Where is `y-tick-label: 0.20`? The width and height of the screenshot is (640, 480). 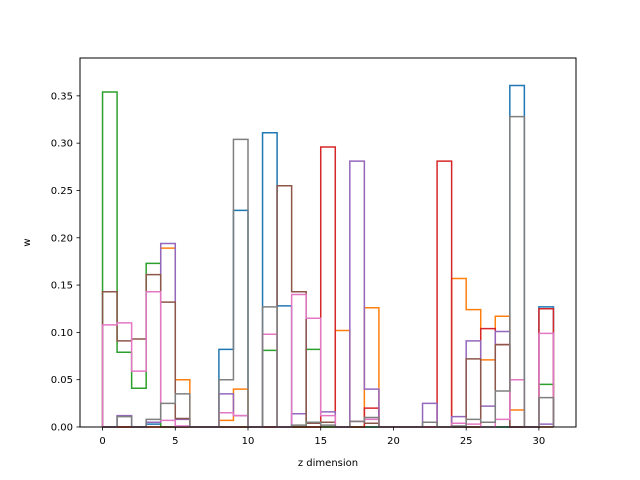
y-tick-label: 0.20 is located at coordinates (62, 238).